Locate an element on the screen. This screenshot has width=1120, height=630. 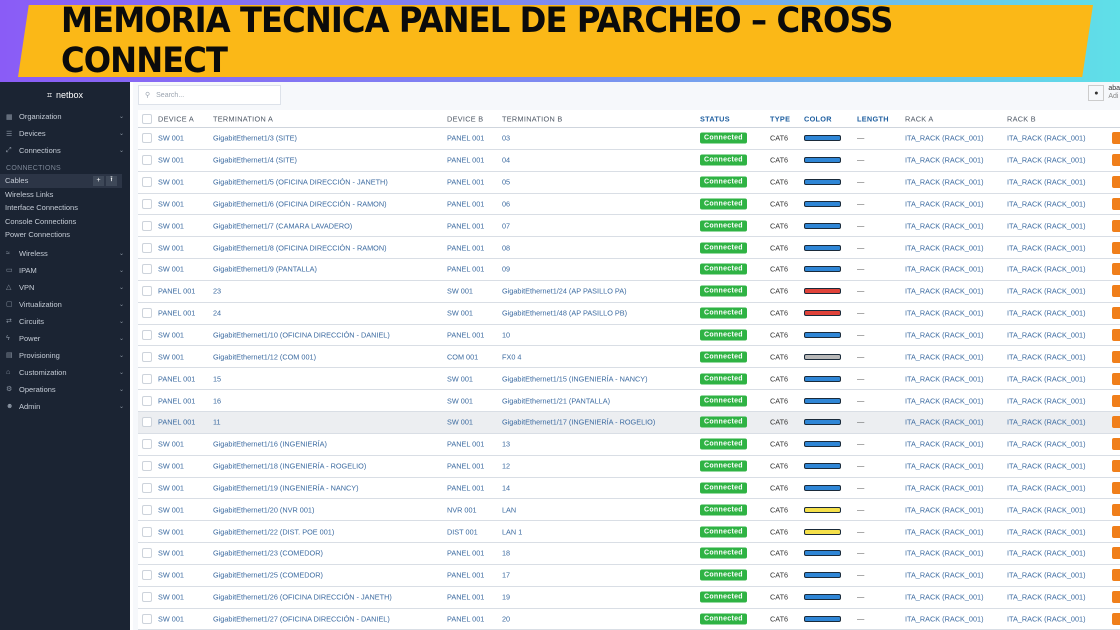
sidebar-item-devices: ☰ Devices ⌄ is located at coordinates (65, 133).